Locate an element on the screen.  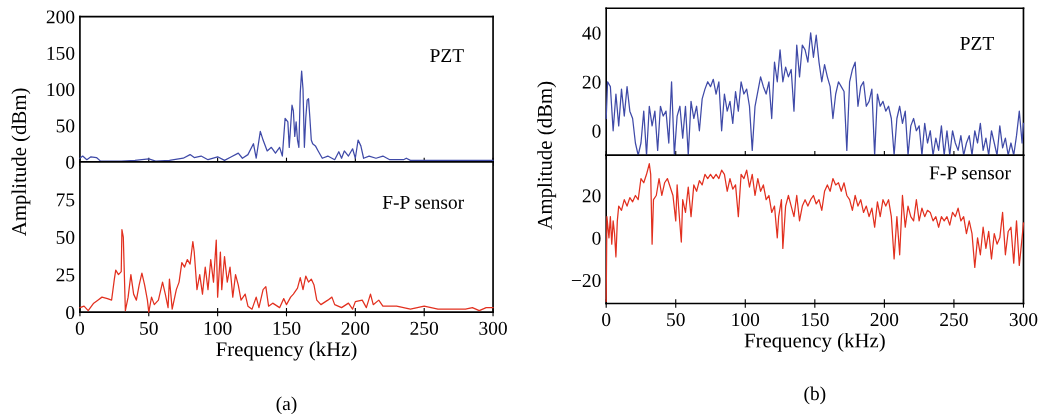
text: (a) is located at coordinates (286, 405).